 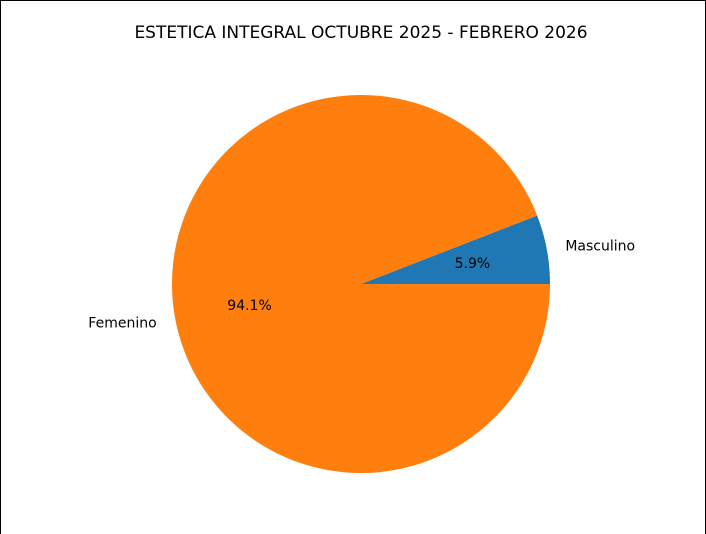 What do you see at coordinates (122, 323) in the screenshot?
I see `category-label-femenino: Femenino` at bounding box center [122, 323].